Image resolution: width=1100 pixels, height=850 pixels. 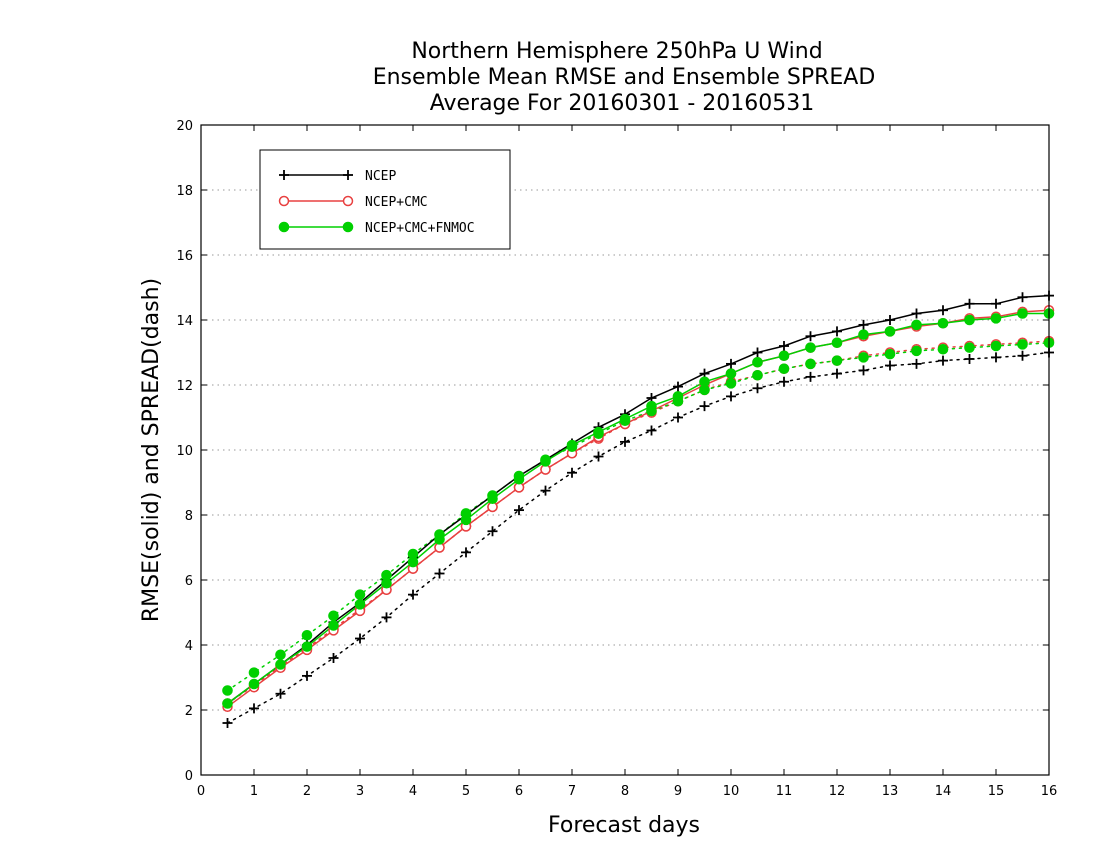 I want to click on y-tick-label: 8, so click(x=189, y=516).